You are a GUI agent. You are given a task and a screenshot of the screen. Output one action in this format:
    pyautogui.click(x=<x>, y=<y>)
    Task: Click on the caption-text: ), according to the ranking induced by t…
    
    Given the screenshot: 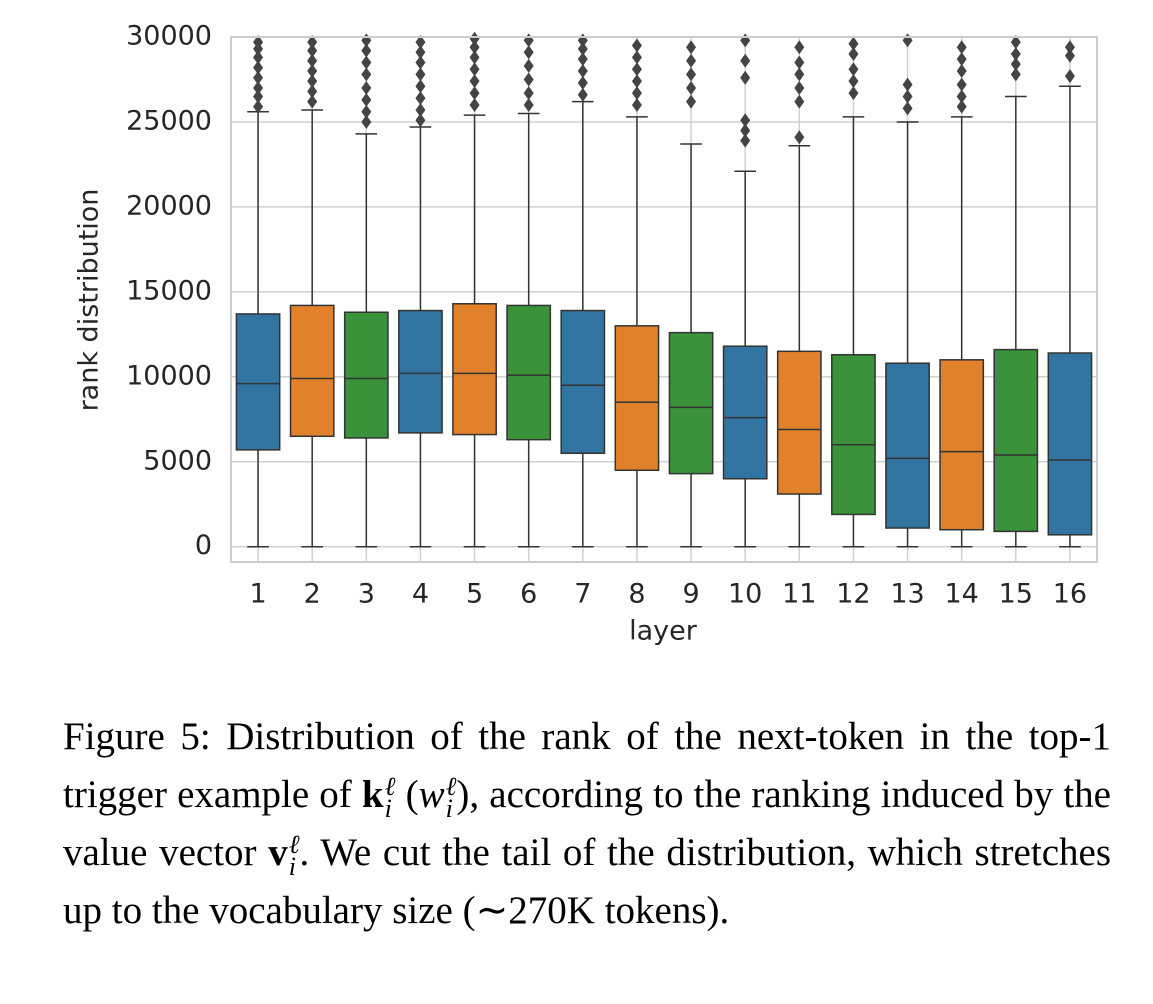 What is the action you would take?
    pyautogui.click(x=587, y=823)
    